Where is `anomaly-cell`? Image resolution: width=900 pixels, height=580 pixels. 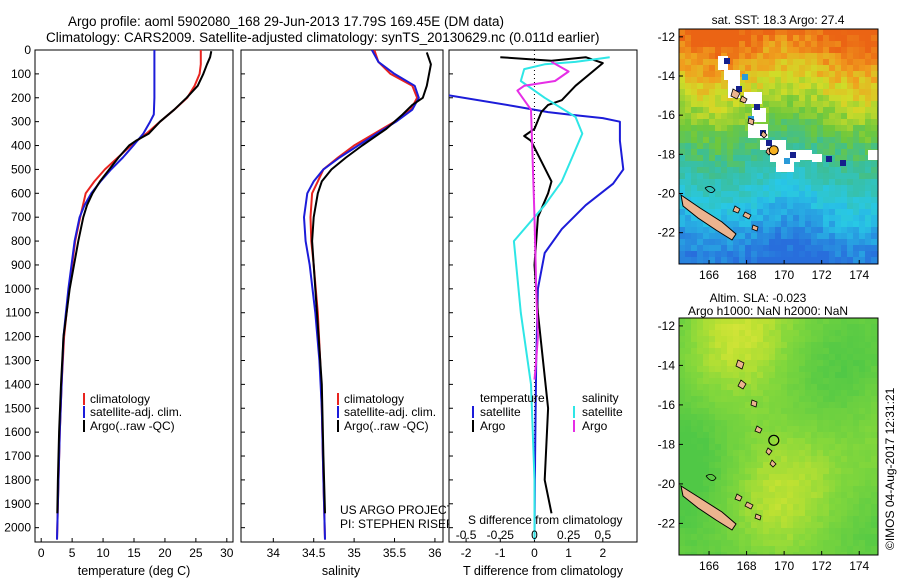
anomaly-cell is located at coordinates (829, 159).